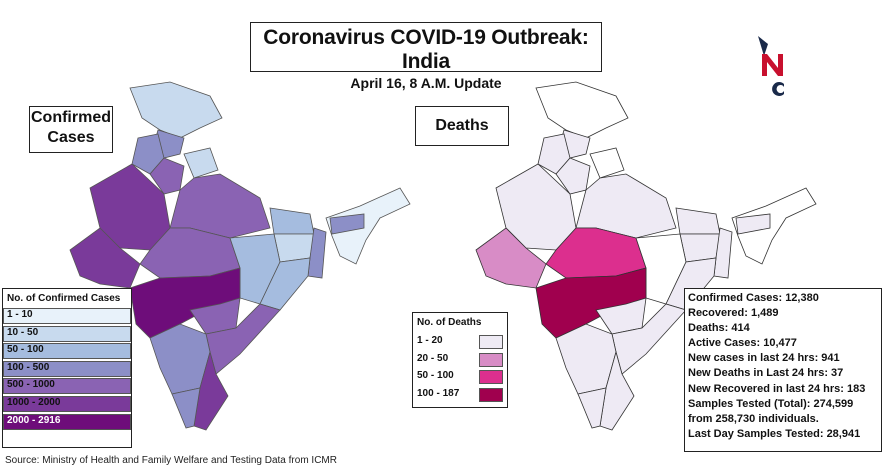  What do you see at coordinates (215, 316) in the screenshot?
I see `region-telangana` at bounding box center [215, 316].